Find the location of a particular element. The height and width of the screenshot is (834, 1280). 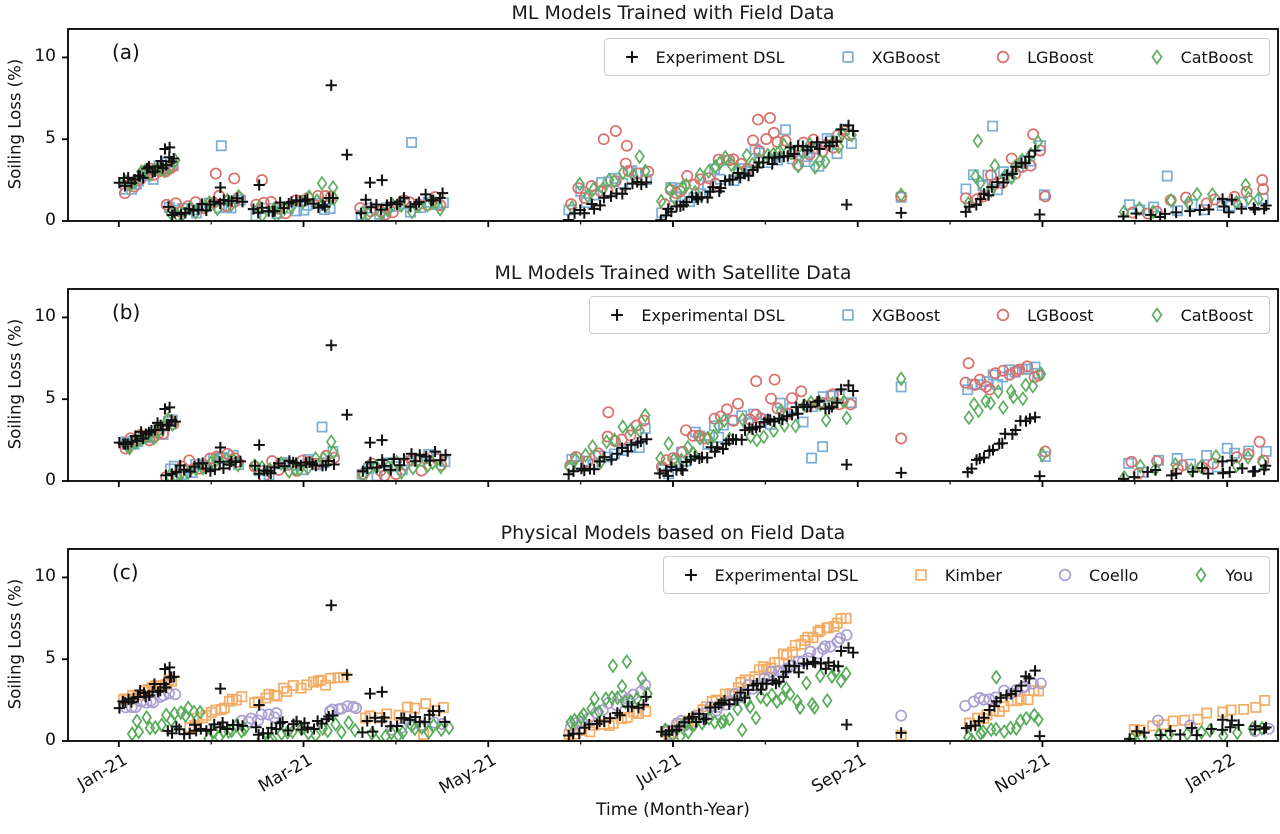

legend-label: Coello is located at coordinates (1113, 575).